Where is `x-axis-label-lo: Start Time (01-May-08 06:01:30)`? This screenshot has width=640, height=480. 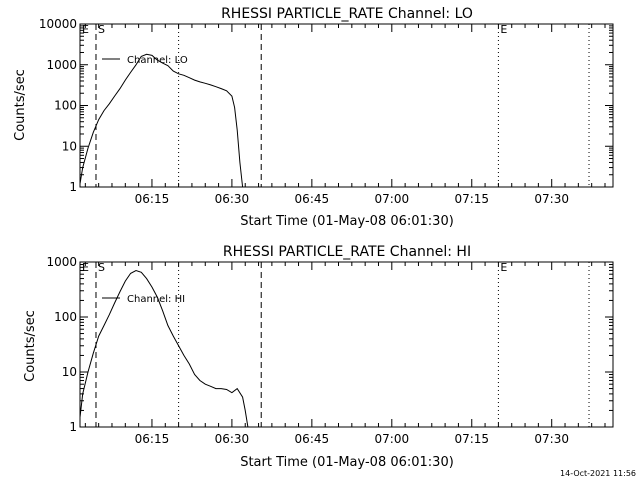
x-axis-label-lo: Start Time (01-May-08 06:01:30) is located at coordinates (347, 221).